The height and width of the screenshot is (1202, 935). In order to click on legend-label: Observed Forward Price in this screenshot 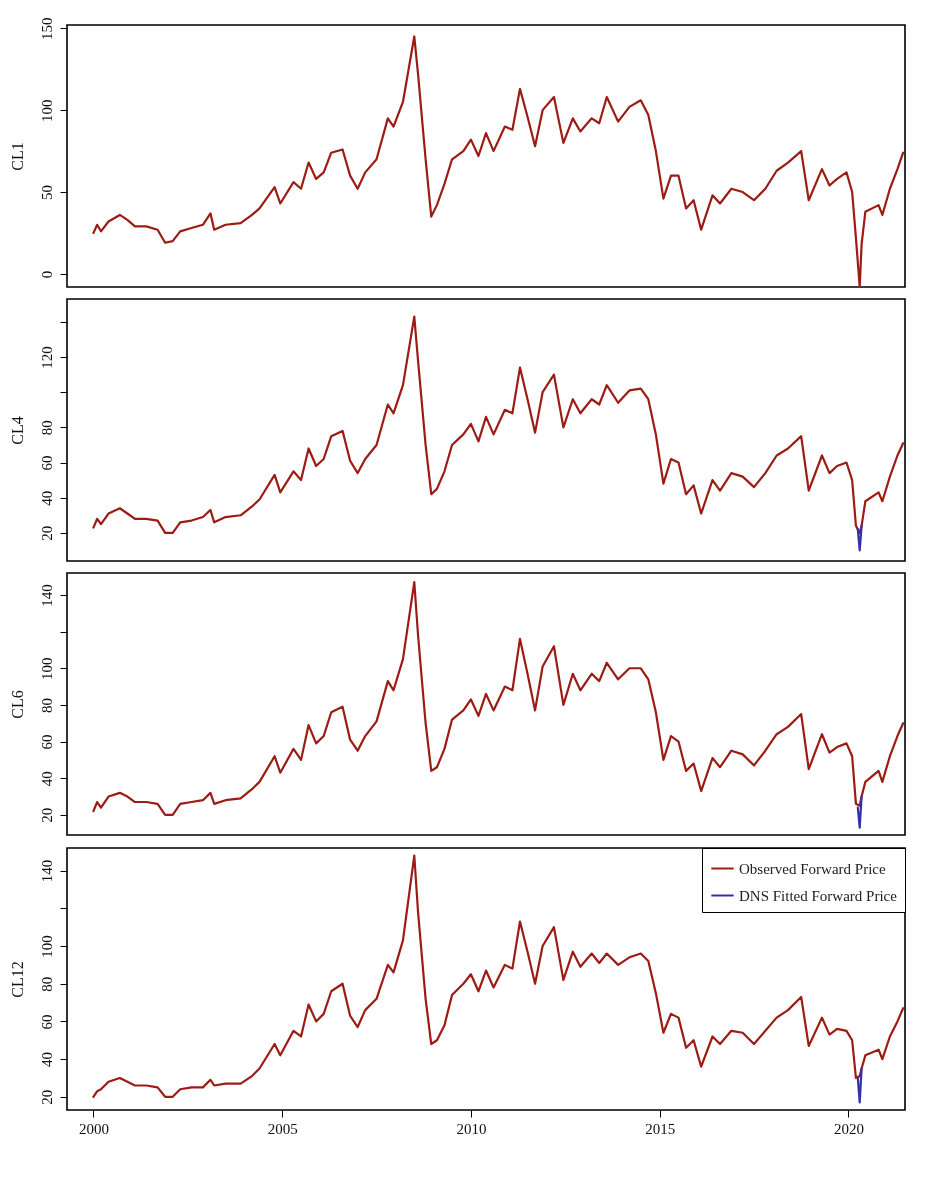, I will do `click(812, 868)`.